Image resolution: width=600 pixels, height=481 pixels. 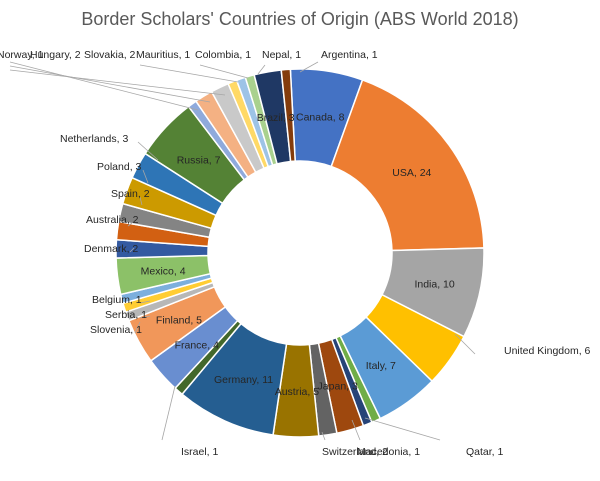 I want to click on leader-line-netherlands, so click(x=148, y=151).